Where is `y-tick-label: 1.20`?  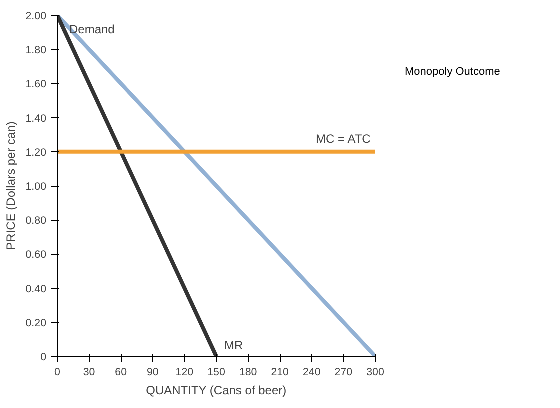
y-tick-label: 1.20 is located at coordinates (36, 152).